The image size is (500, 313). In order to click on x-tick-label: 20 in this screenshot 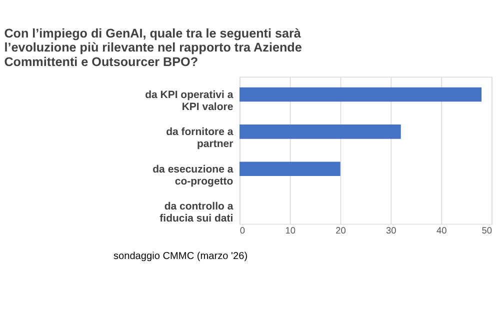, I will do `click(341, 230)`.